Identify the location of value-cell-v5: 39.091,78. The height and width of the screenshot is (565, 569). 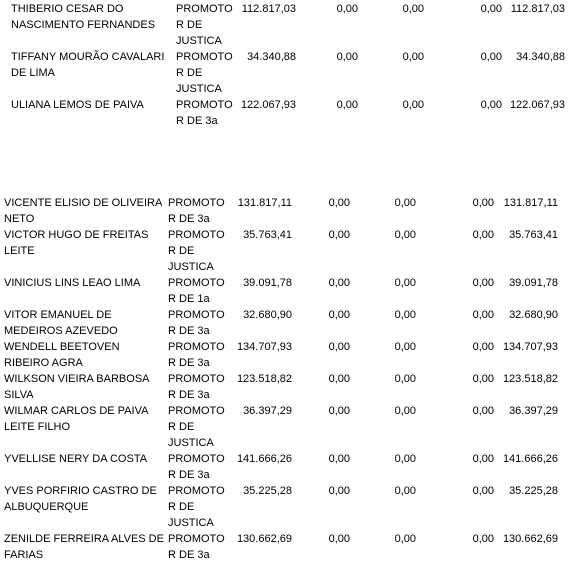
(533, 283).